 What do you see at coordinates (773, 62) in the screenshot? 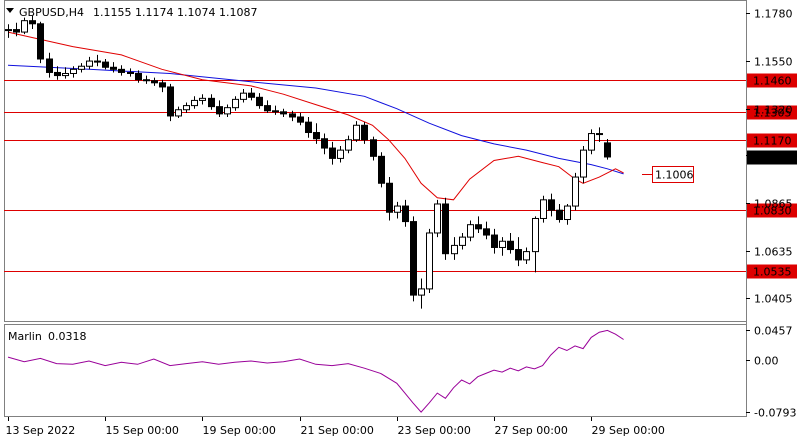
I see `price-tick-label-1: 1.1550` at bounding box center [773, 62].